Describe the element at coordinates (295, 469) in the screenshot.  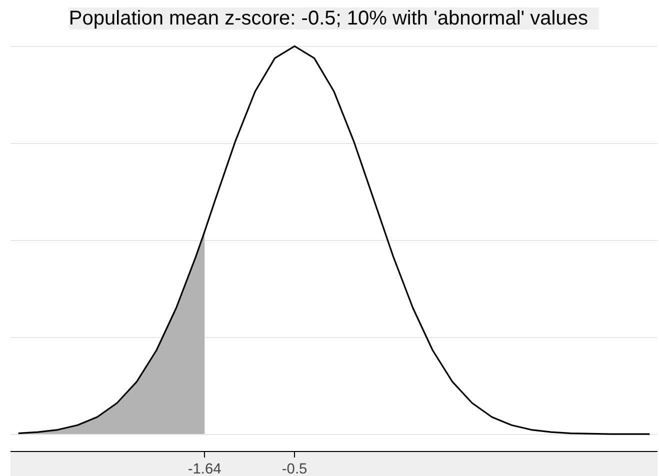
I see `x-tick-label: -0.5` at that location.